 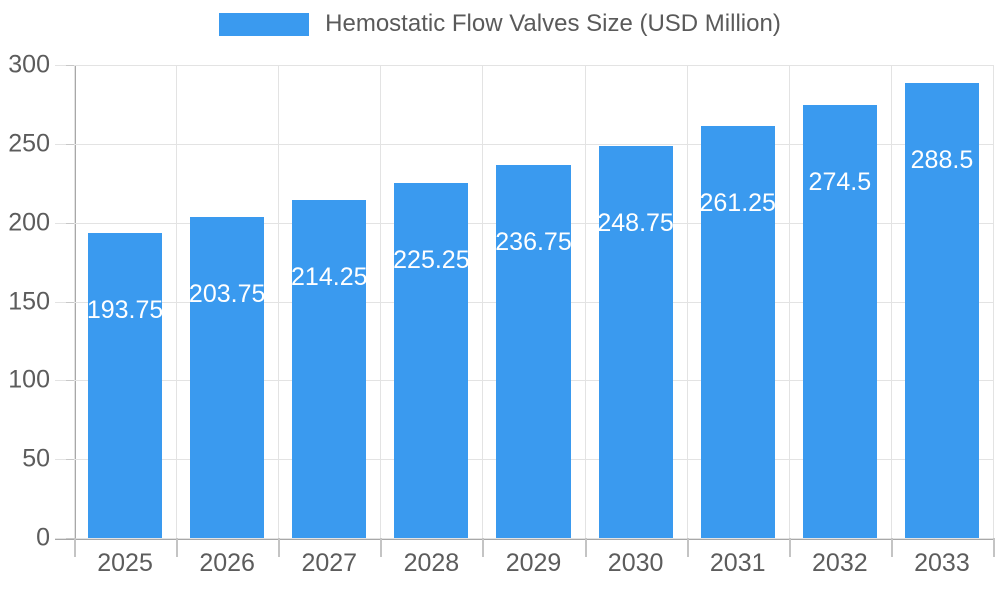 I want to click on x-axis-tick-label: 2026, so click(x=227, y=563).